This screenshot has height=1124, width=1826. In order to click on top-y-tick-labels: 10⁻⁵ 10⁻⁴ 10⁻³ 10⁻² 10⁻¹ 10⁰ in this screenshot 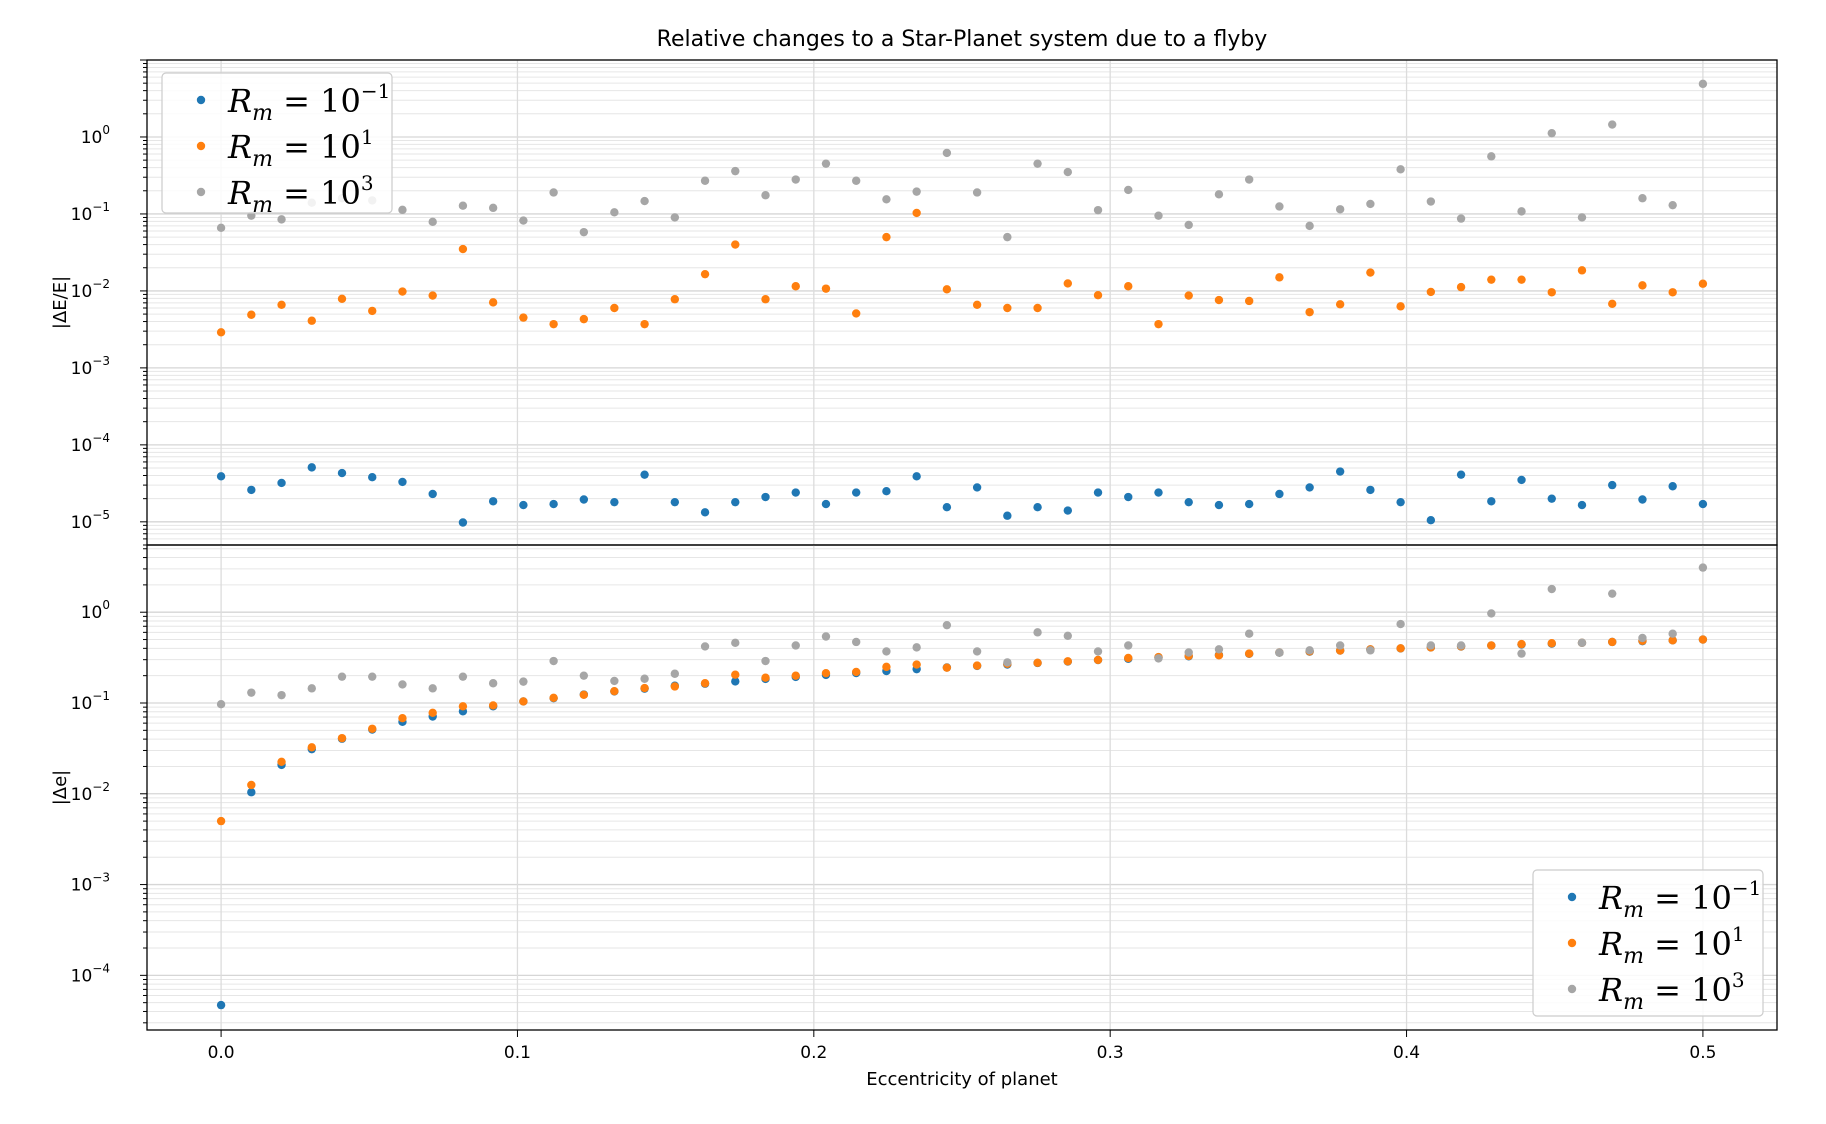, I will do `click(90, 328)`.